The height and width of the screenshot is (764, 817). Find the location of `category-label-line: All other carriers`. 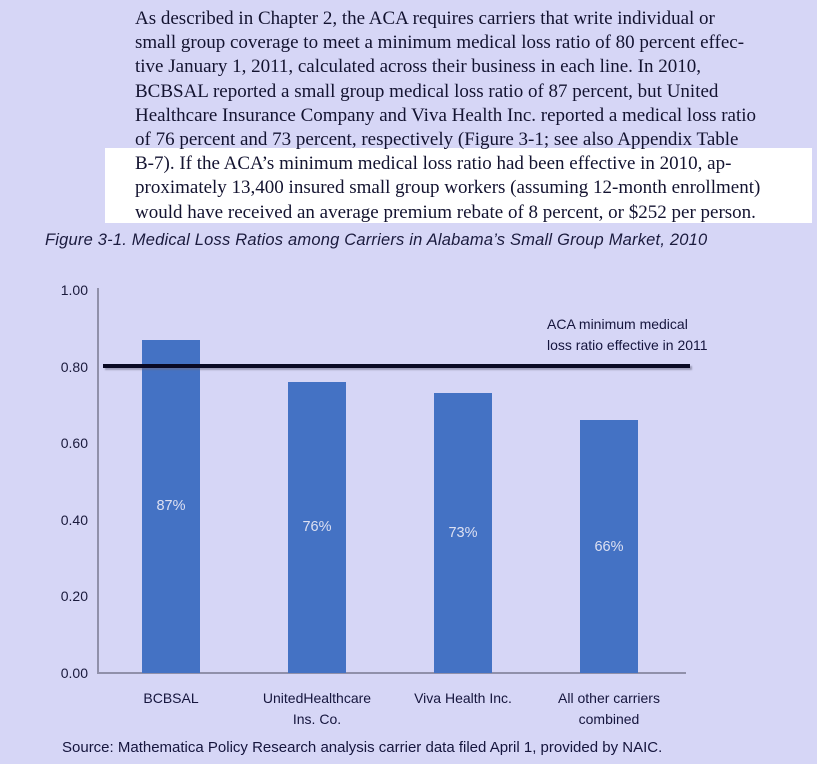

category-label-line: All other carriers is located at coordinates (609, 698).